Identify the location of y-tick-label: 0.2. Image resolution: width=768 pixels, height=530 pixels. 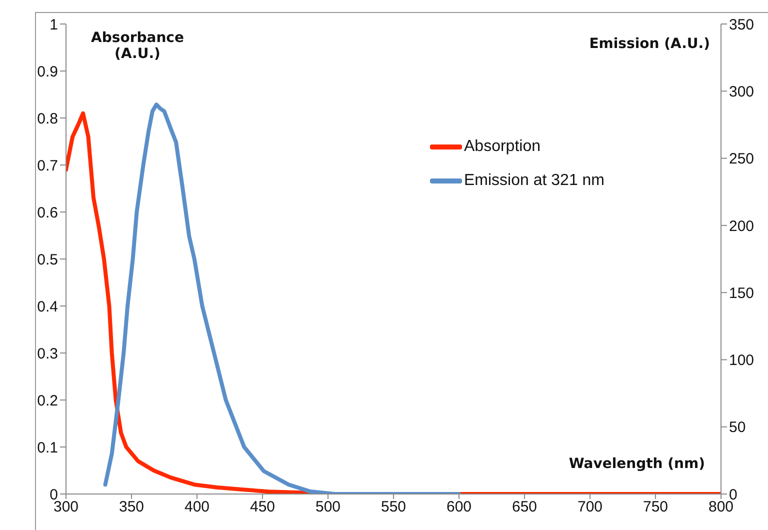
(47, 401).